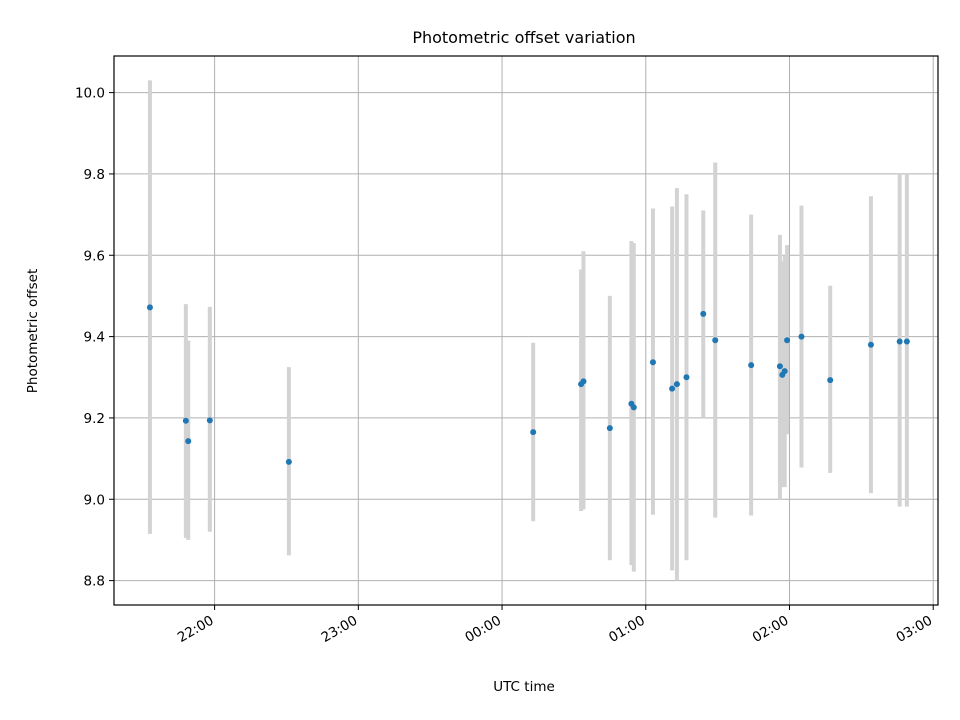 The width and height of the screenshot is (960, 720). Describe the element at coordinates (94, 419) in the screenshot. I see `y-tick-label: 9.2` at that location.